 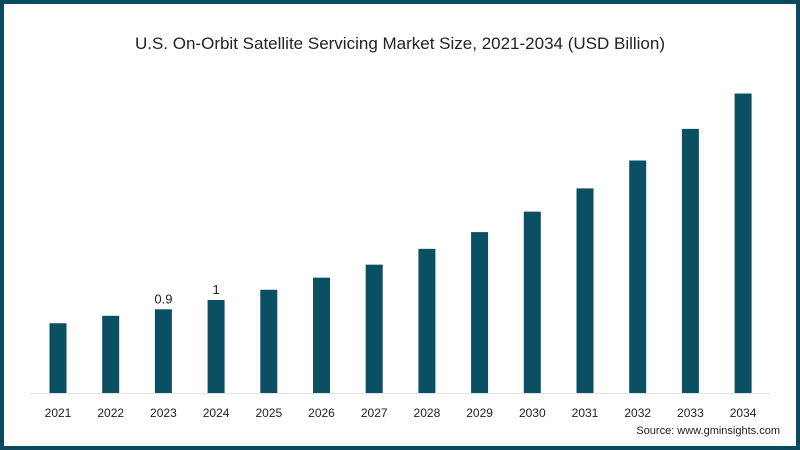 What do you see at coordinates (637, 413) in the screenshot?
I see `x-tick-label: 2032` at bounding box center [637, 413].